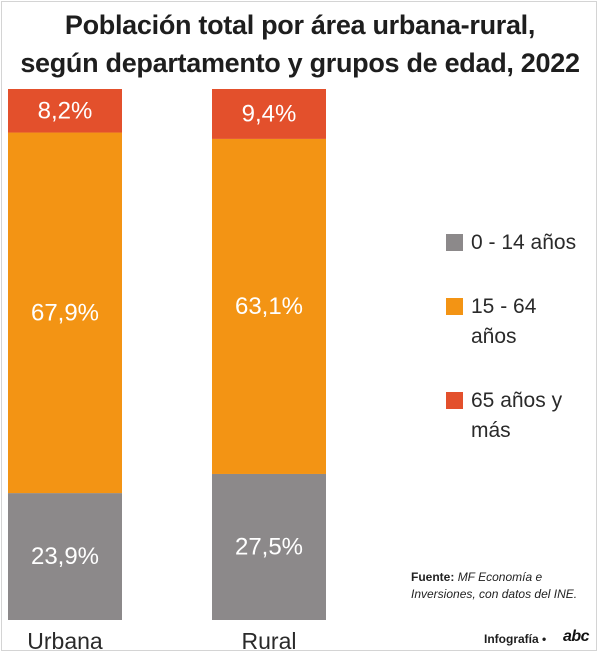  Describe the element at coordinates (65, 641) in the screenshot. I see `category-label-urbana: Urbana` at that location.